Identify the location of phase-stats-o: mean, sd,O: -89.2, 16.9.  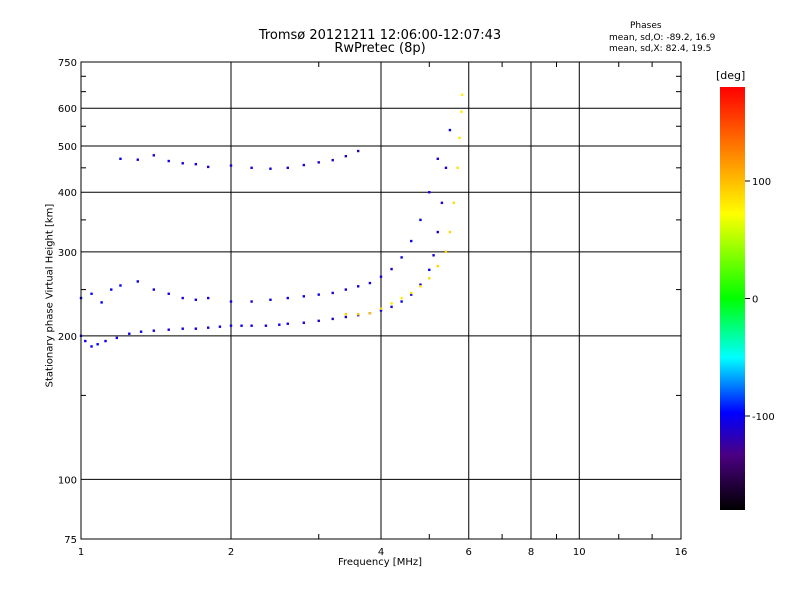
(662, 38).